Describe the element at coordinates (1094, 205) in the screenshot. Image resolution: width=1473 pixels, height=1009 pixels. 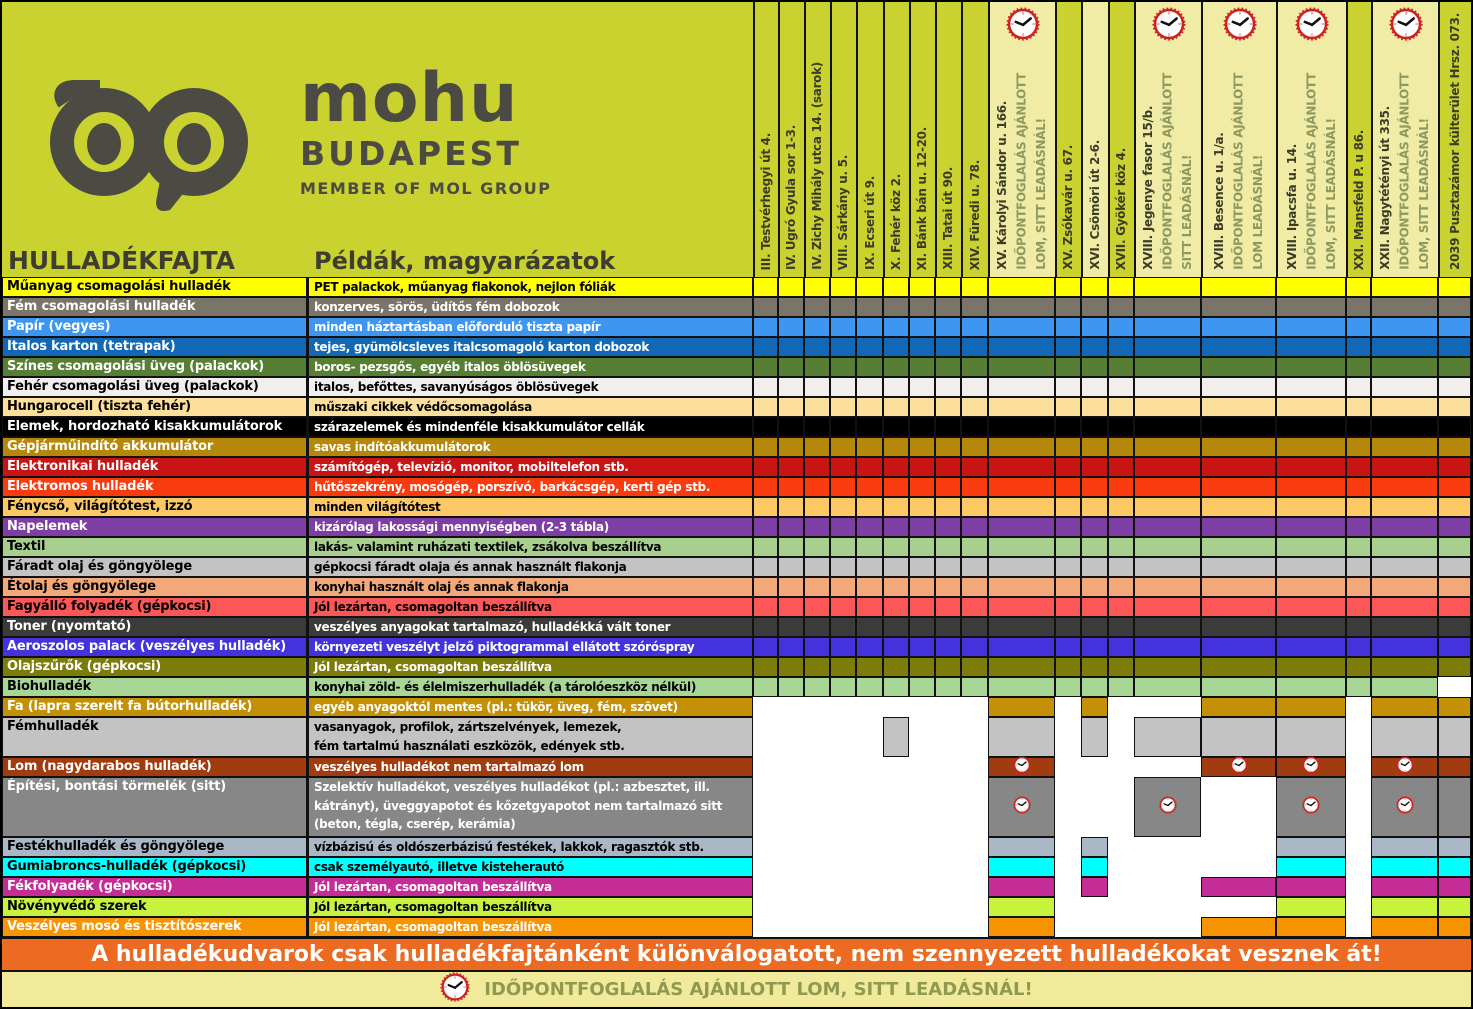
I see `location-label: XVI. Csömöri út 2-6.` at that location.